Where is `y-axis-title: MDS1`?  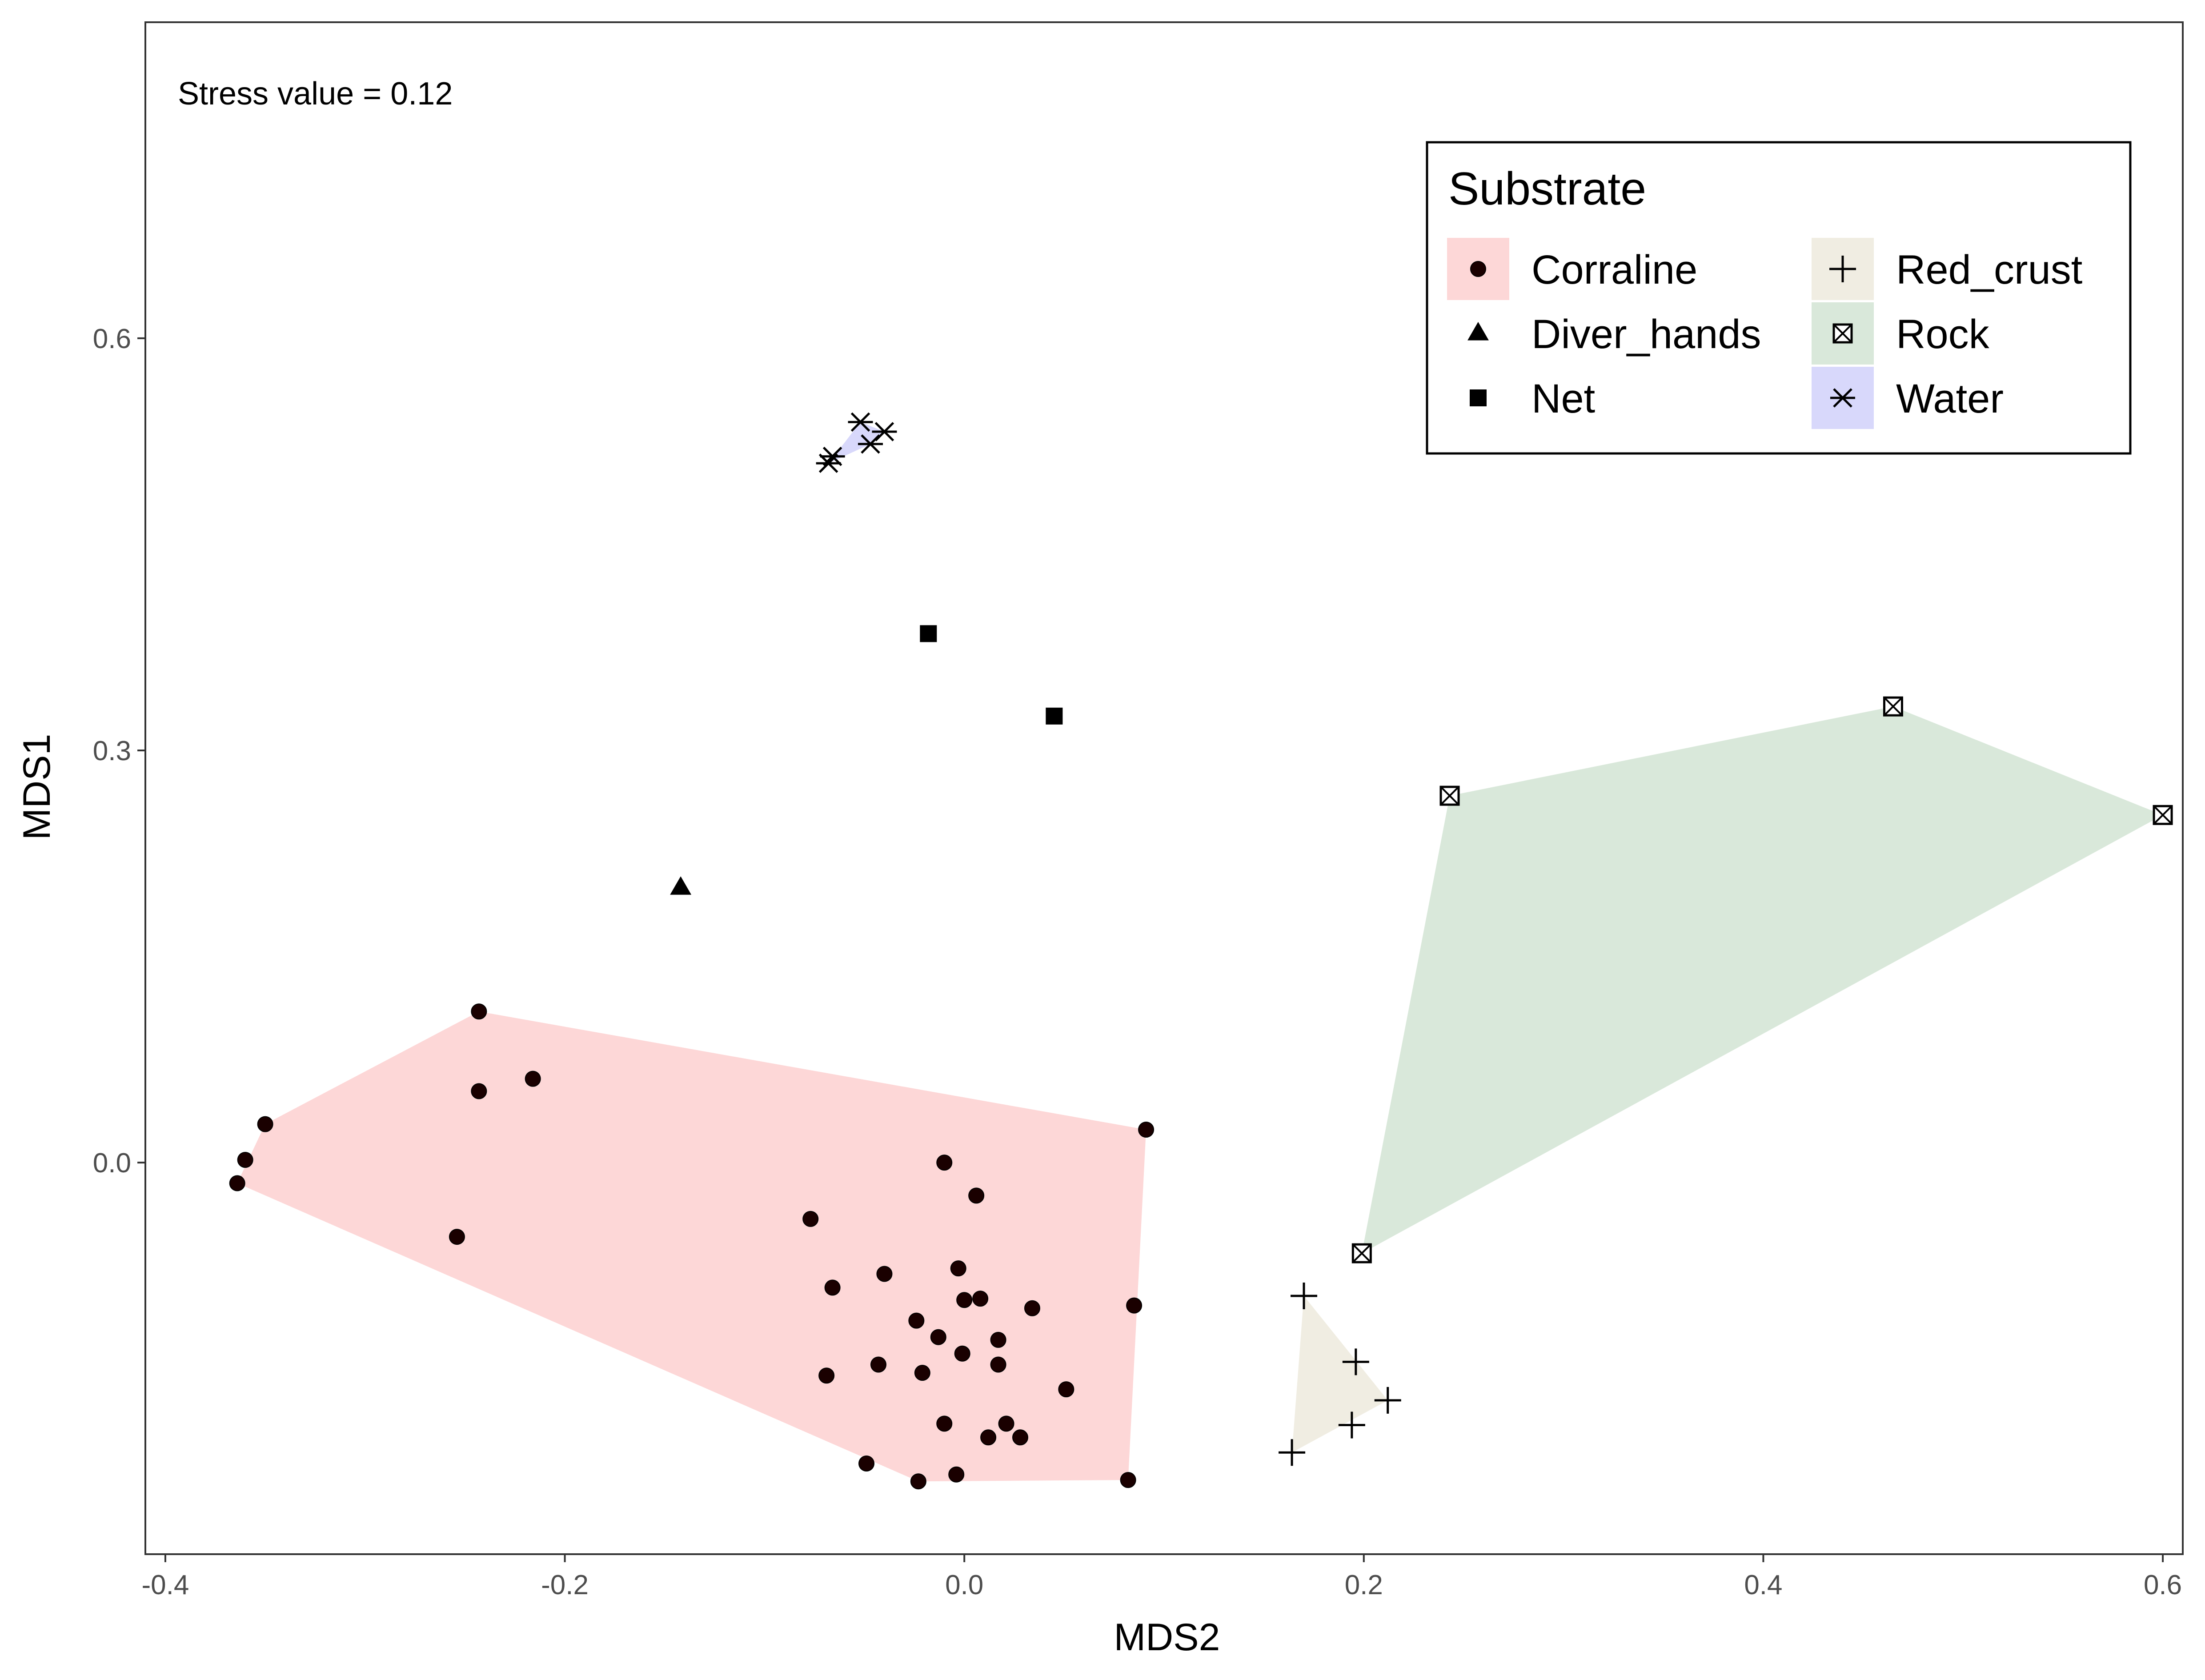 y-axis-title: MDS1 is located at coordinates (37, 787).